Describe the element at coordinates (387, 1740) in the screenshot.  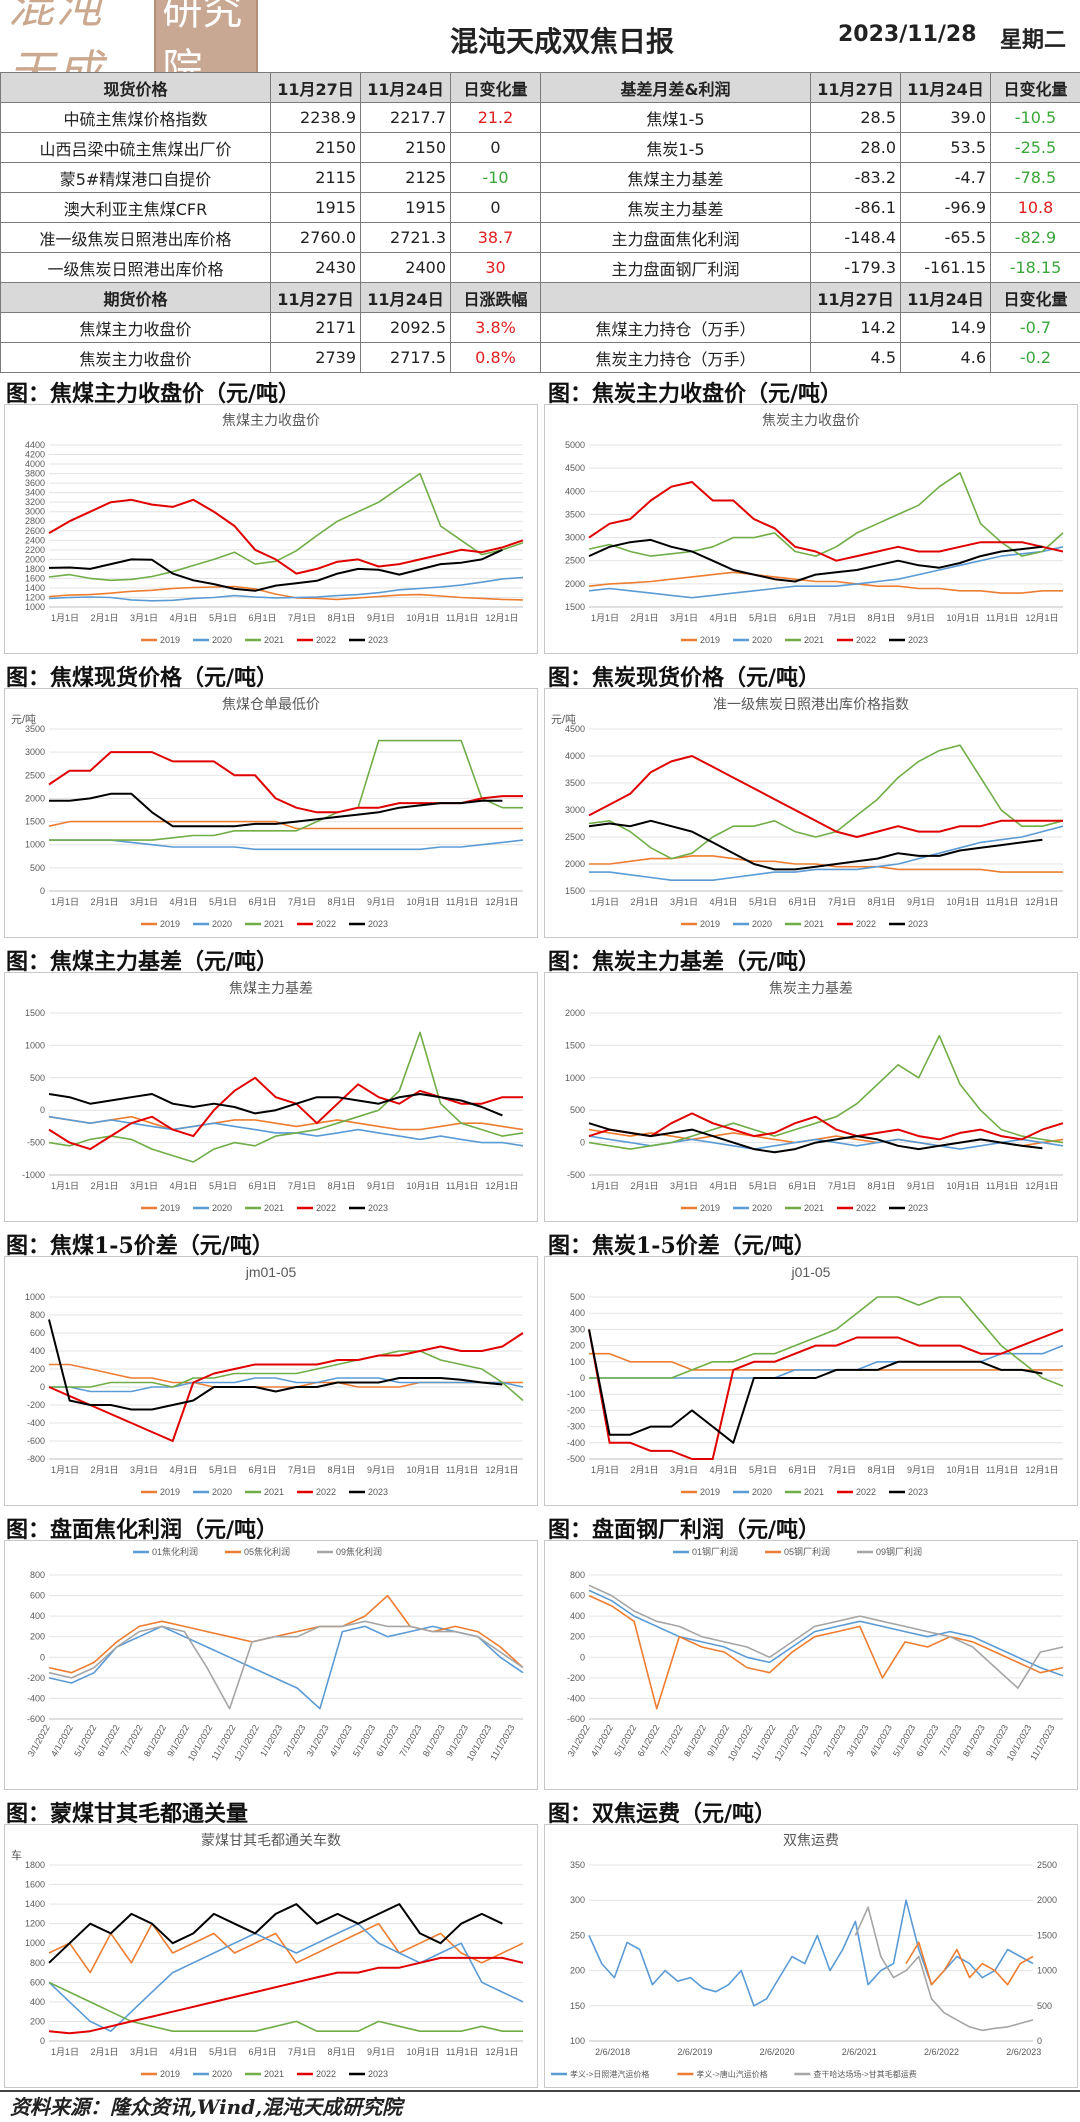
I see `x-tick-label: 6/1/2023` at that location.